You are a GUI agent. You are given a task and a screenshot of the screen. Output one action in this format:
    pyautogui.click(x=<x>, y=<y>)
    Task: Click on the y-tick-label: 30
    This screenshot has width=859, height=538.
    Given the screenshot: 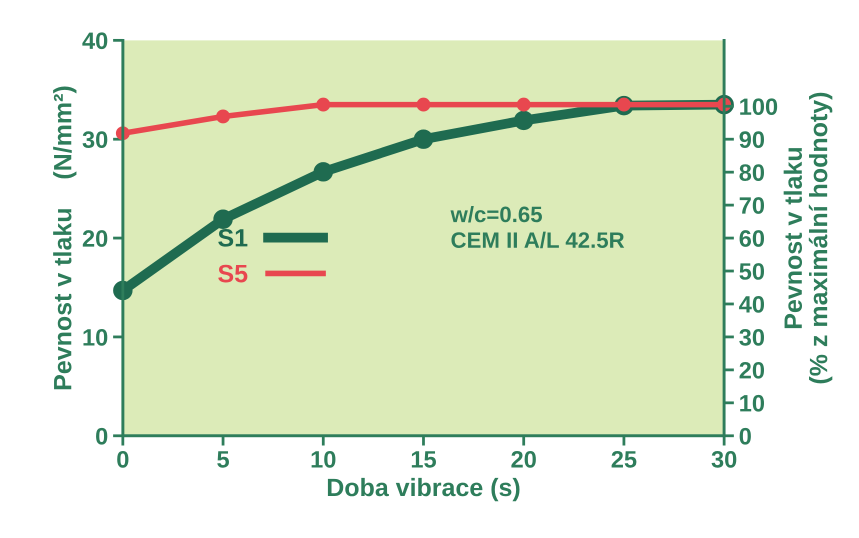 What is the action you would take?
    pyautogui.click(x=95, y=139)
    